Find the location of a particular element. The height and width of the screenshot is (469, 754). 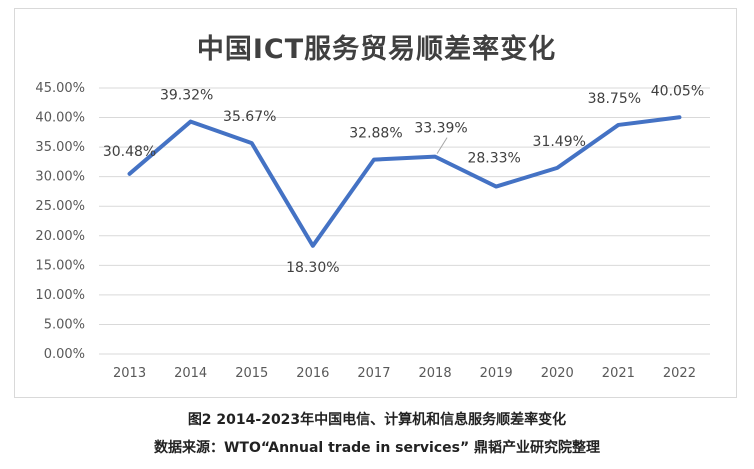

data-label: 38.75% is located at coordinates (614, 99).